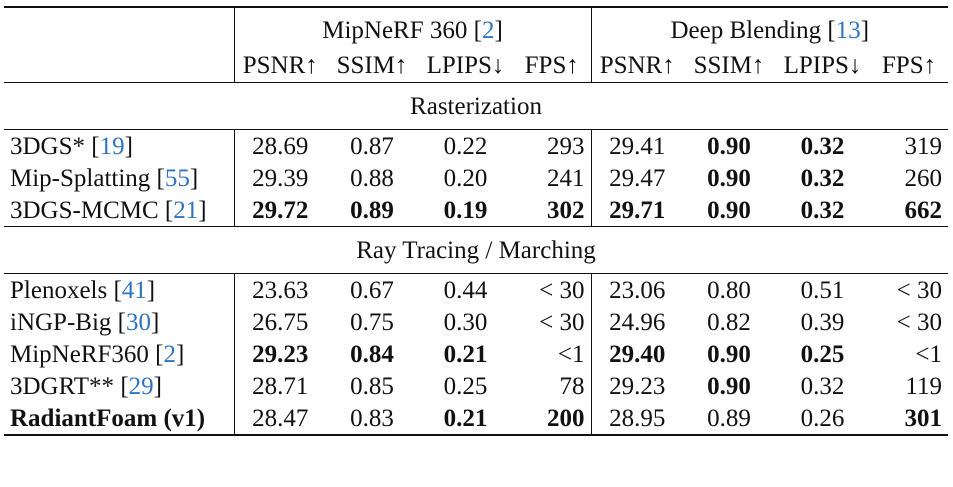  I want to click on value-psnr-deep-blending: 29.23, so click(636, 386).